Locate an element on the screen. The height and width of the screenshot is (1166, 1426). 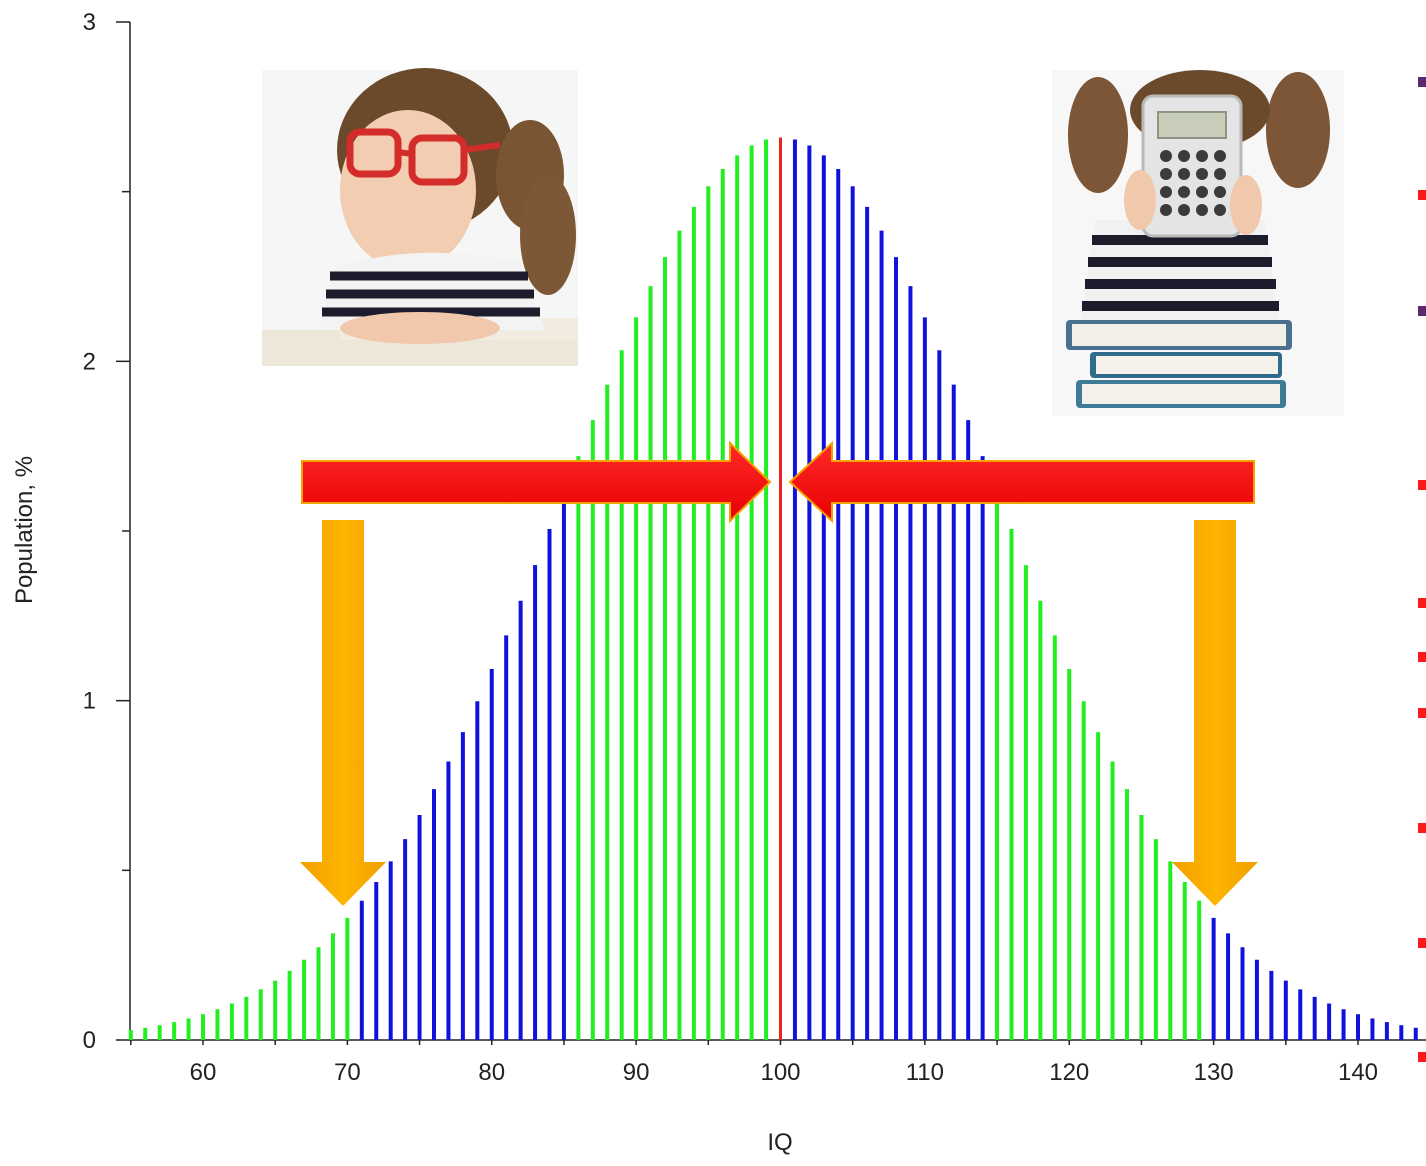
right-edge-bullets is located at coordinates (1422, 569).